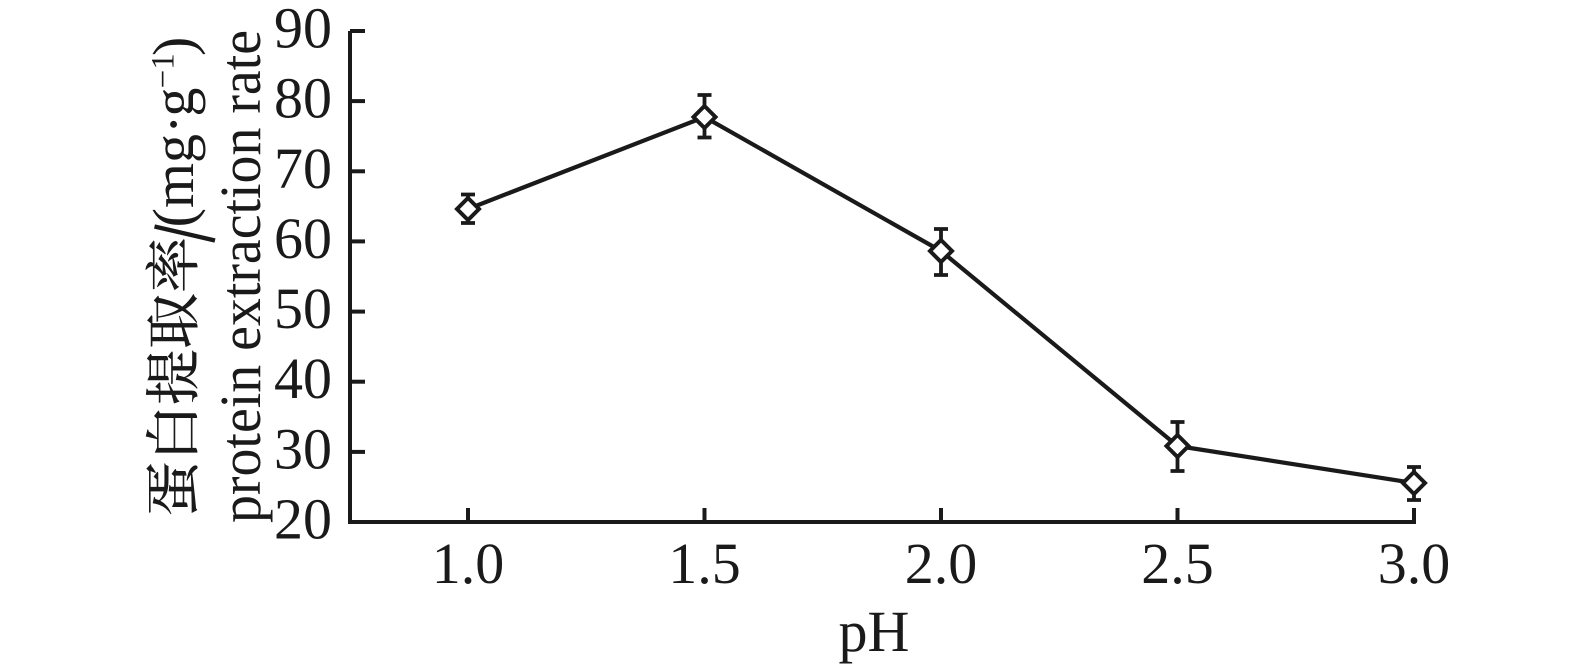 The height and width of the screenshot is (666, 1575). I want to click on svg-text: g, so click(173, 102).